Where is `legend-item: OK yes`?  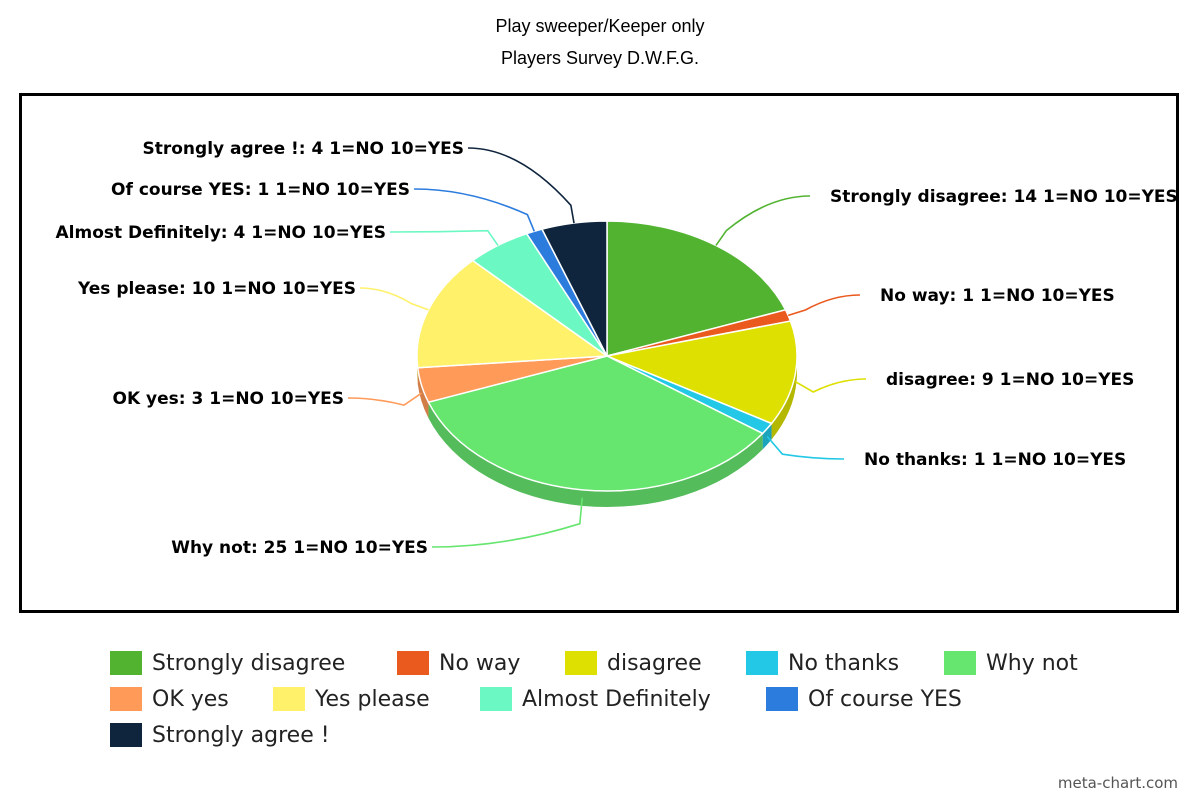 legend-item: OK yes is located at coordinates (169, 699).